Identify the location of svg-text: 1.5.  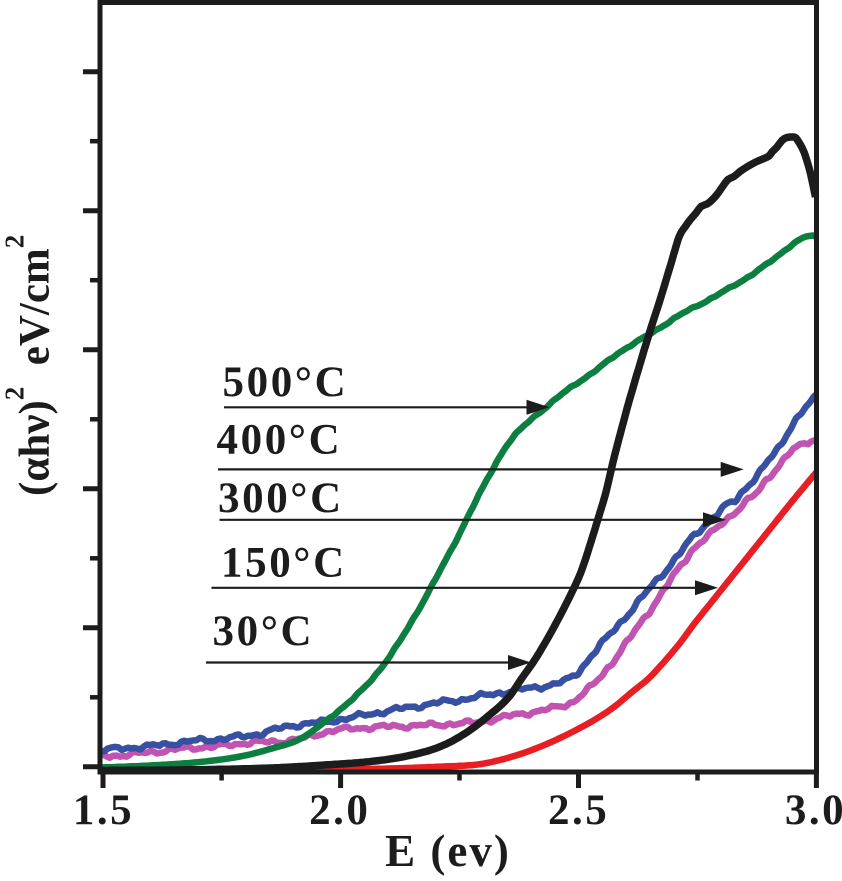
(103, 810).